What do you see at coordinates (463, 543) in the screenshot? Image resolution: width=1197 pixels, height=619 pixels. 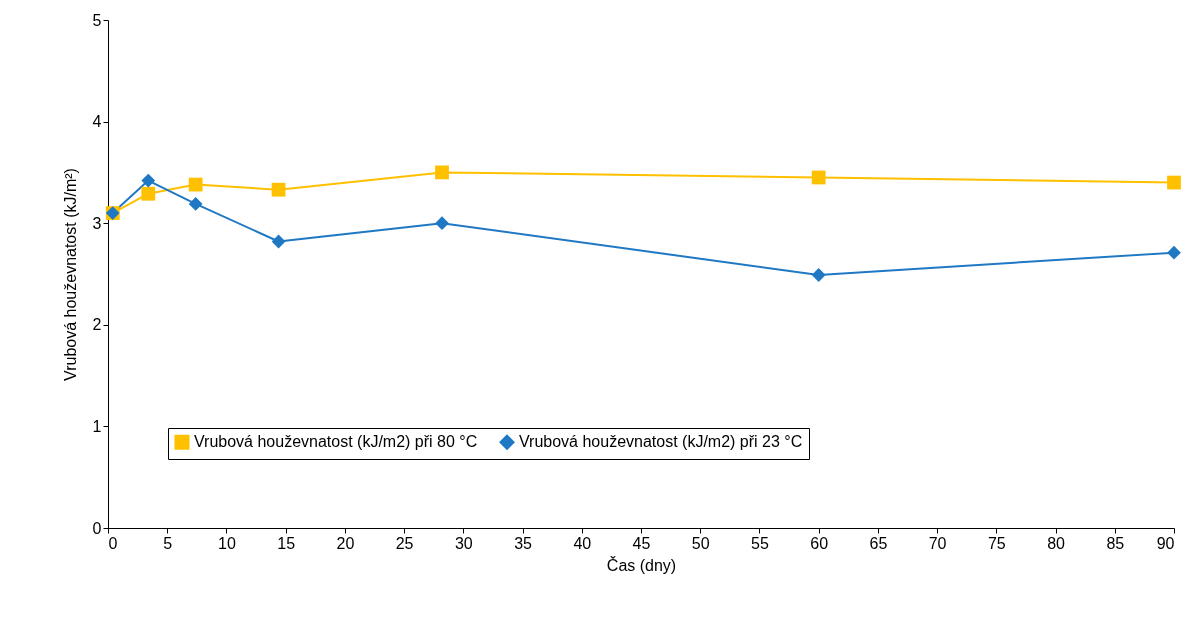 I see `x-tick-label: 30` at bounding box center [463, 543].